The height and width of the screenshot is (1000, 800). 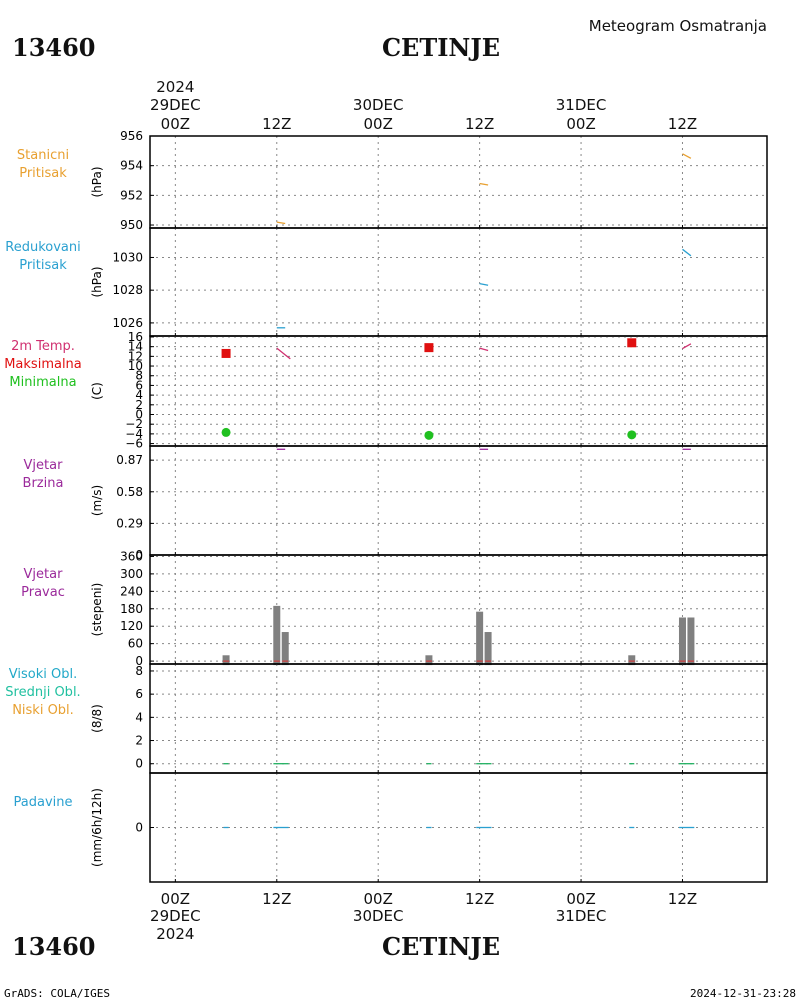 What do you see at coordinates (57, 993) in the screenshot?
I see `footer-left-text: GrADS: COLA/IGES` at bounding box center [57, 993].